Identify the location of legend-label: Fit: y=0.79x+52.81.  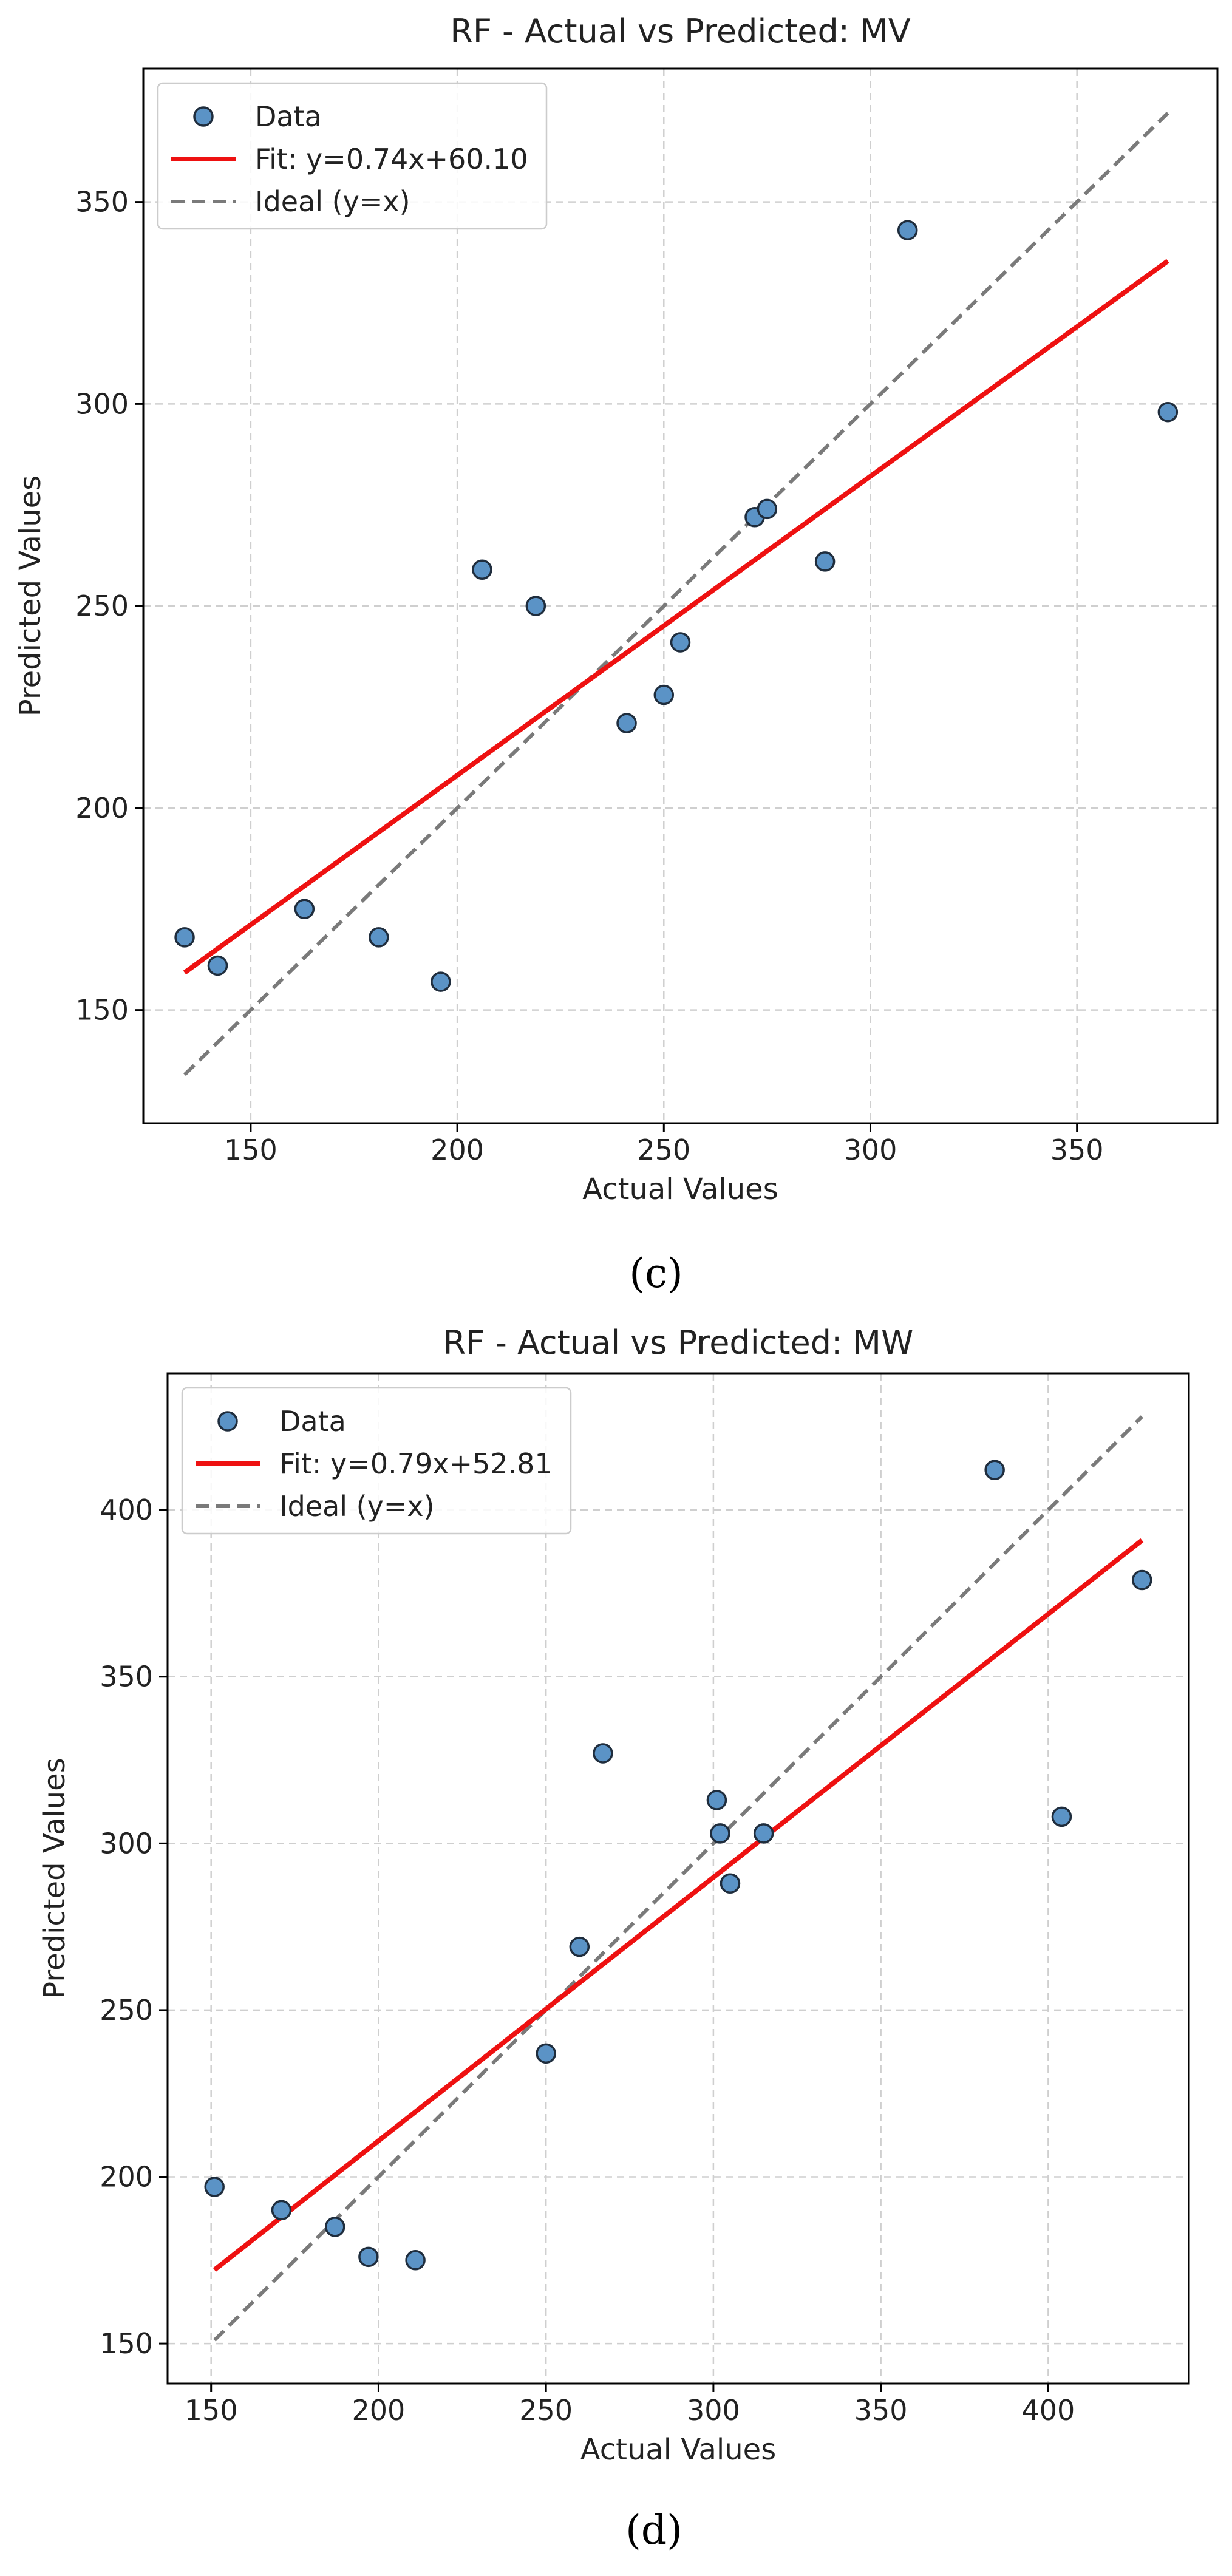
(416, 1463).